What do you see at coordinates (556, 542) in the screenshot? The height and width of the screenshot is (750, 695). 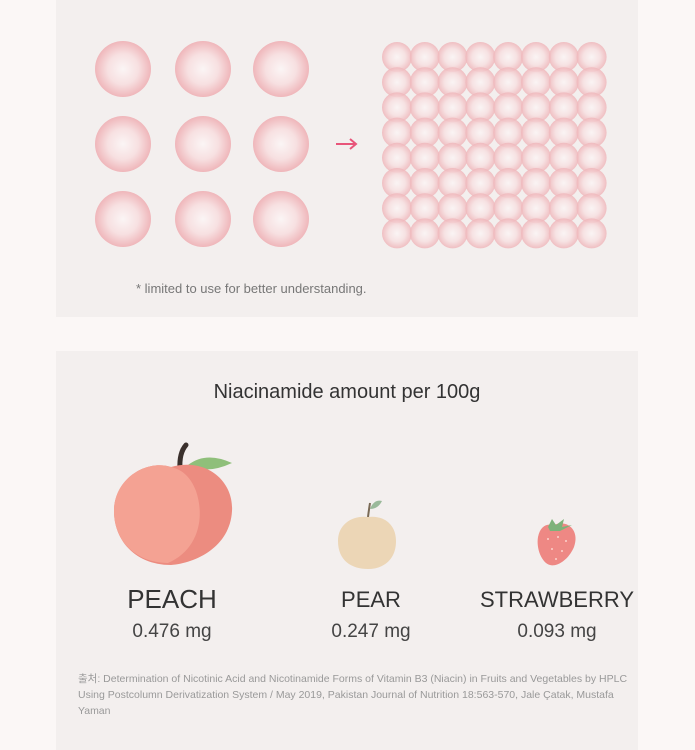 I see `strawberry-icon` at bounding box center [556, 542].